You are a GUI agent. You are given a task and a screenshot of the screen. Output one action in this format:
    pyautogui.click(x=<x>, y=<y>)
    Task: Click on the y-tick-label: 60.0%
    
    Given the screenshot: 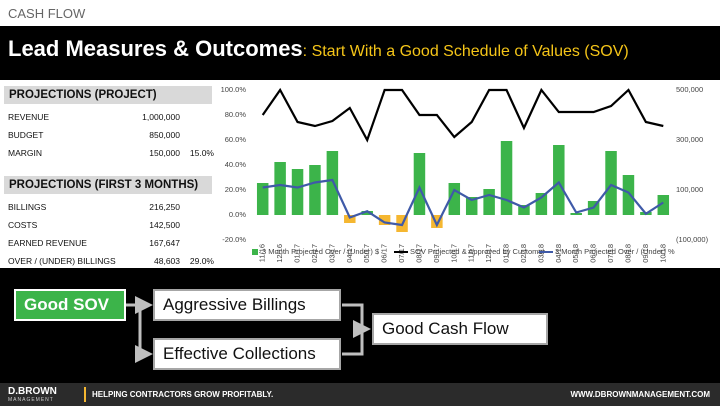 What is the action you would take?
    pyautogui.click(x=236, y=139)
    